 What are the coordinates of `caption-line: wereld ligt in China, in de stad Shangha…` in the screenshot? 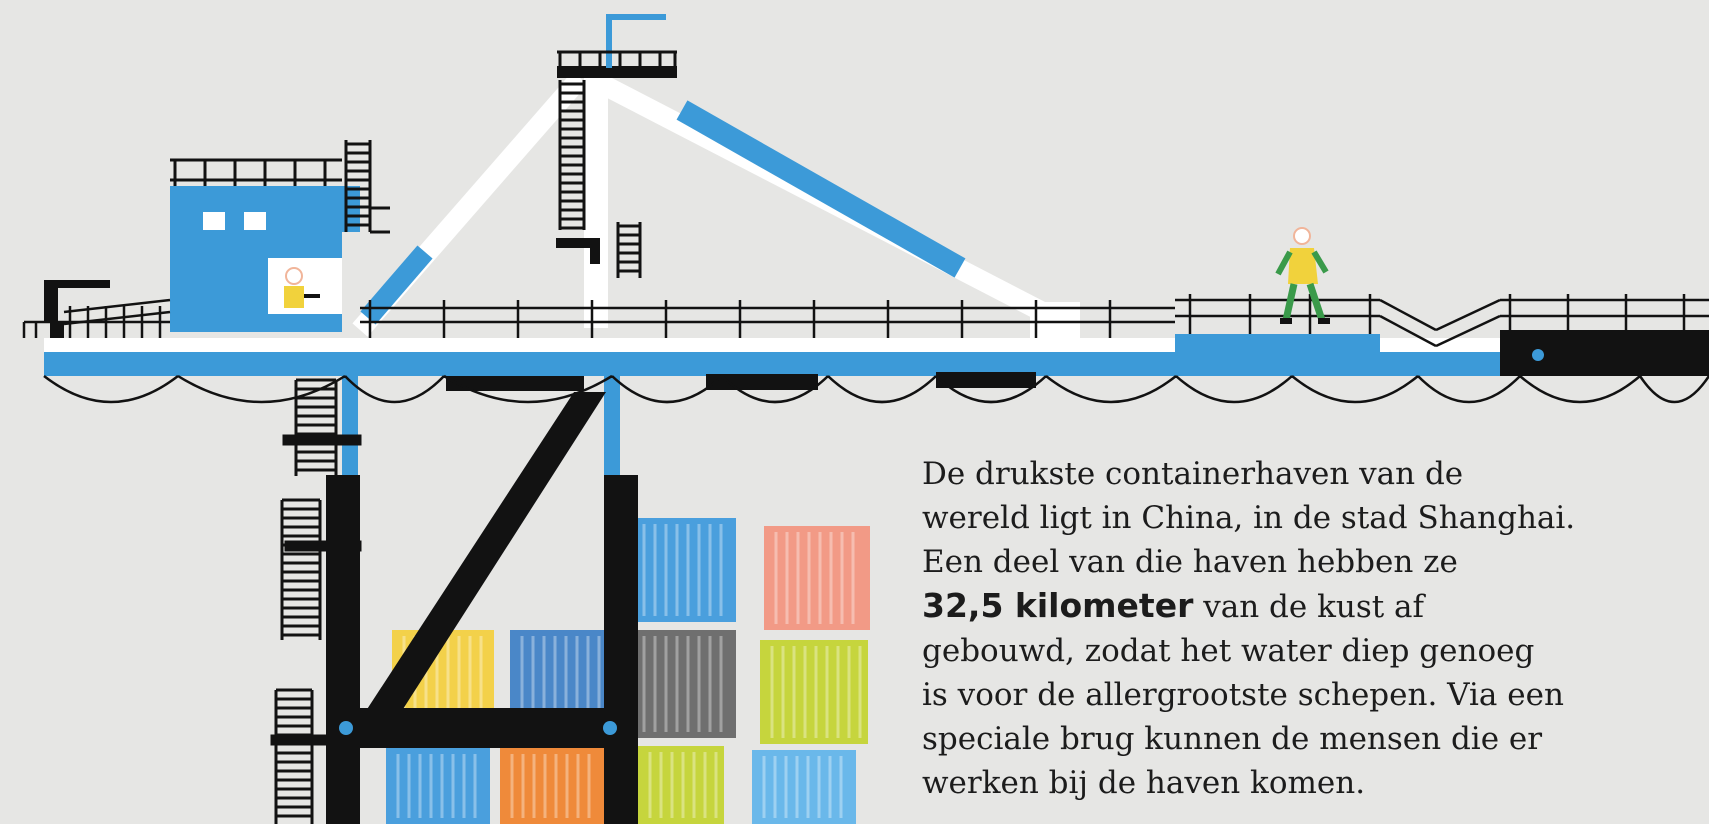 It's located at (1249, 518).